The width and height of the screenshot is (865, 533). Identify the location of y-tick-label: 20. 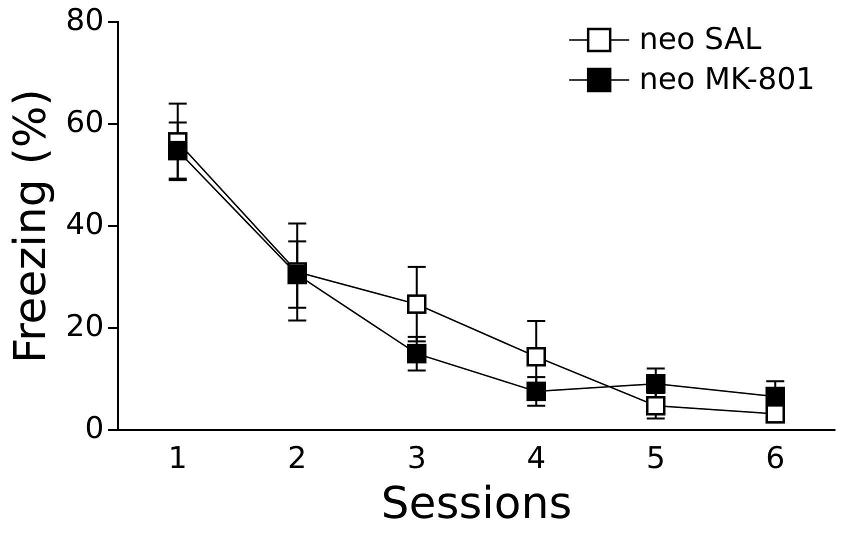
(85, 326).